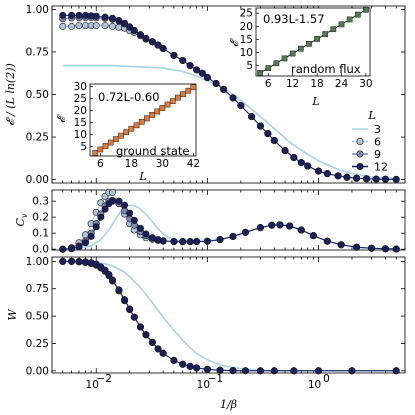  What do you see at coordinates (37, 10) in the screenshot?
I see `top-ytick-label: 1.00` at bounding box center [37, 10].